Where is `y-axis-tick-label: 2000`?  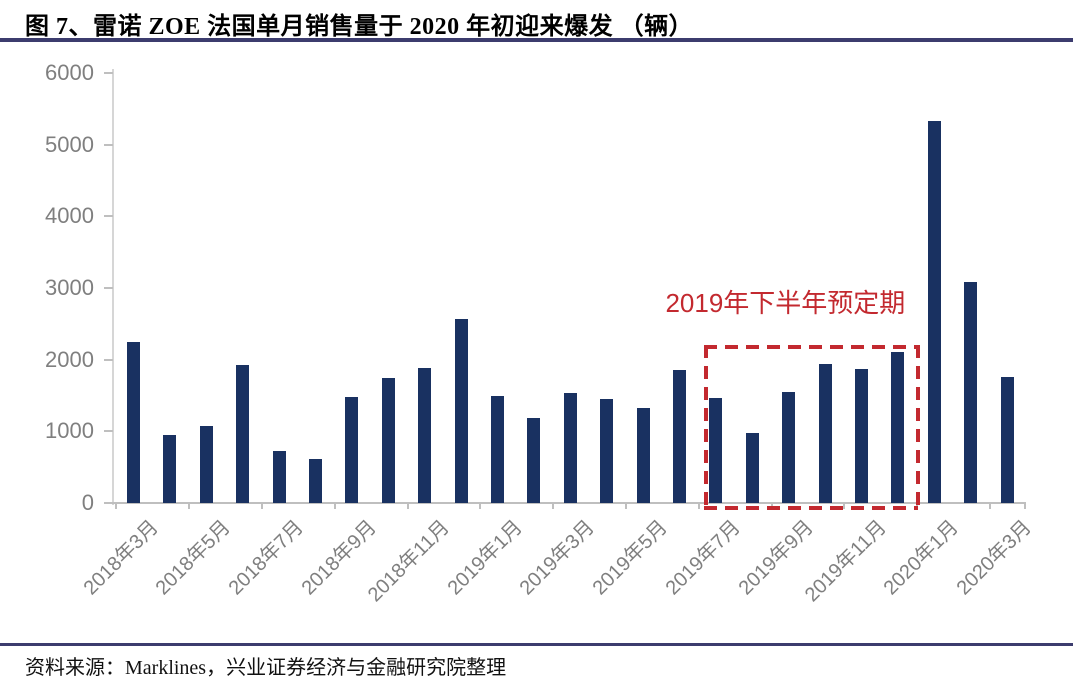
y-axis-tick-label: 2000 is located at coordinates (69, 359).